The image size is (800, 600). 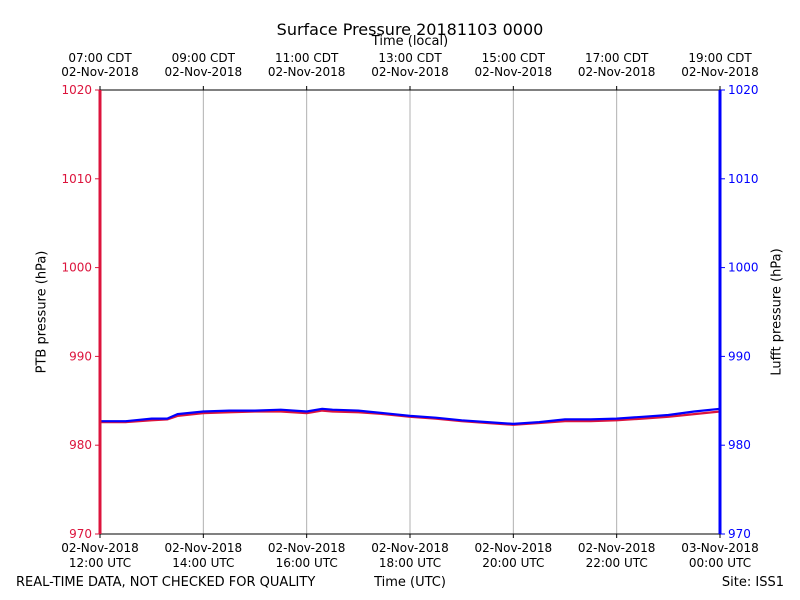 What do you see at coordinates (80, 445) in the screenshot?
I see `left-y-tick-label: 980` at bounding box center [80, 445].